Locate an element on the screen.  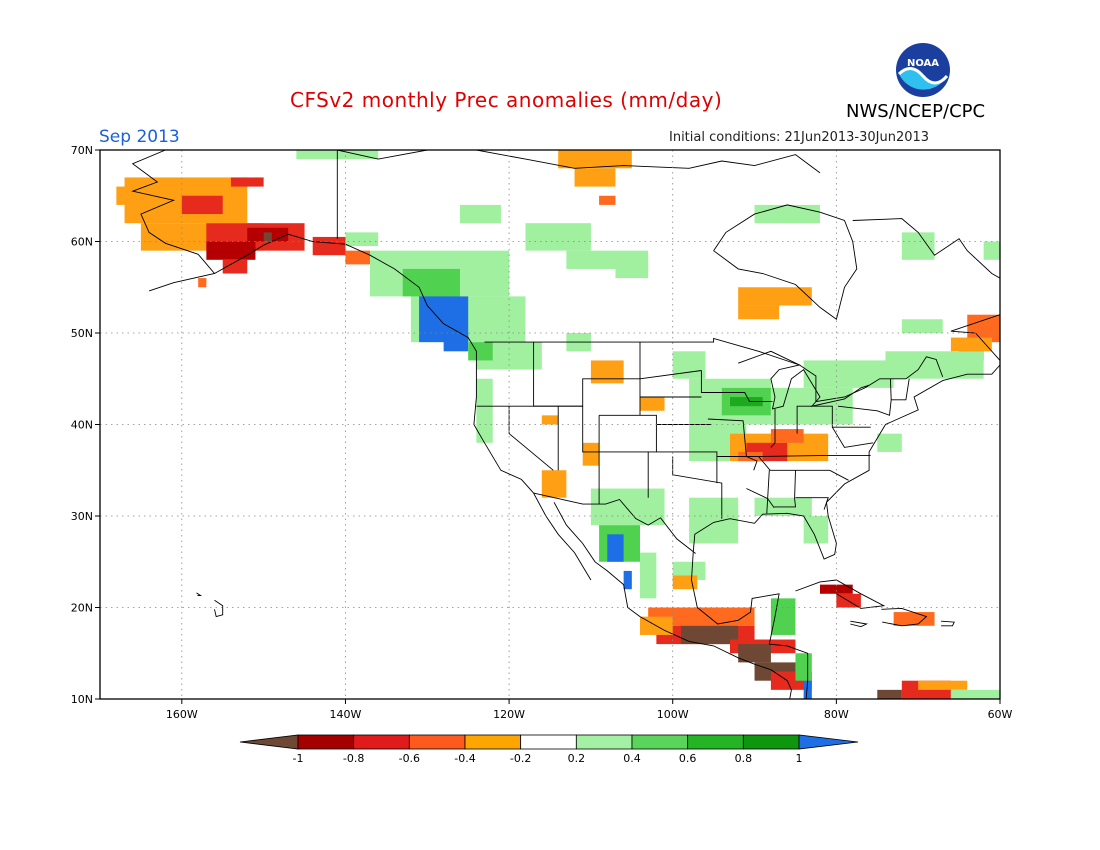
longitude-labels: 160W 140W 120W 100W 80W 60W is located at coordinates (589, 710).